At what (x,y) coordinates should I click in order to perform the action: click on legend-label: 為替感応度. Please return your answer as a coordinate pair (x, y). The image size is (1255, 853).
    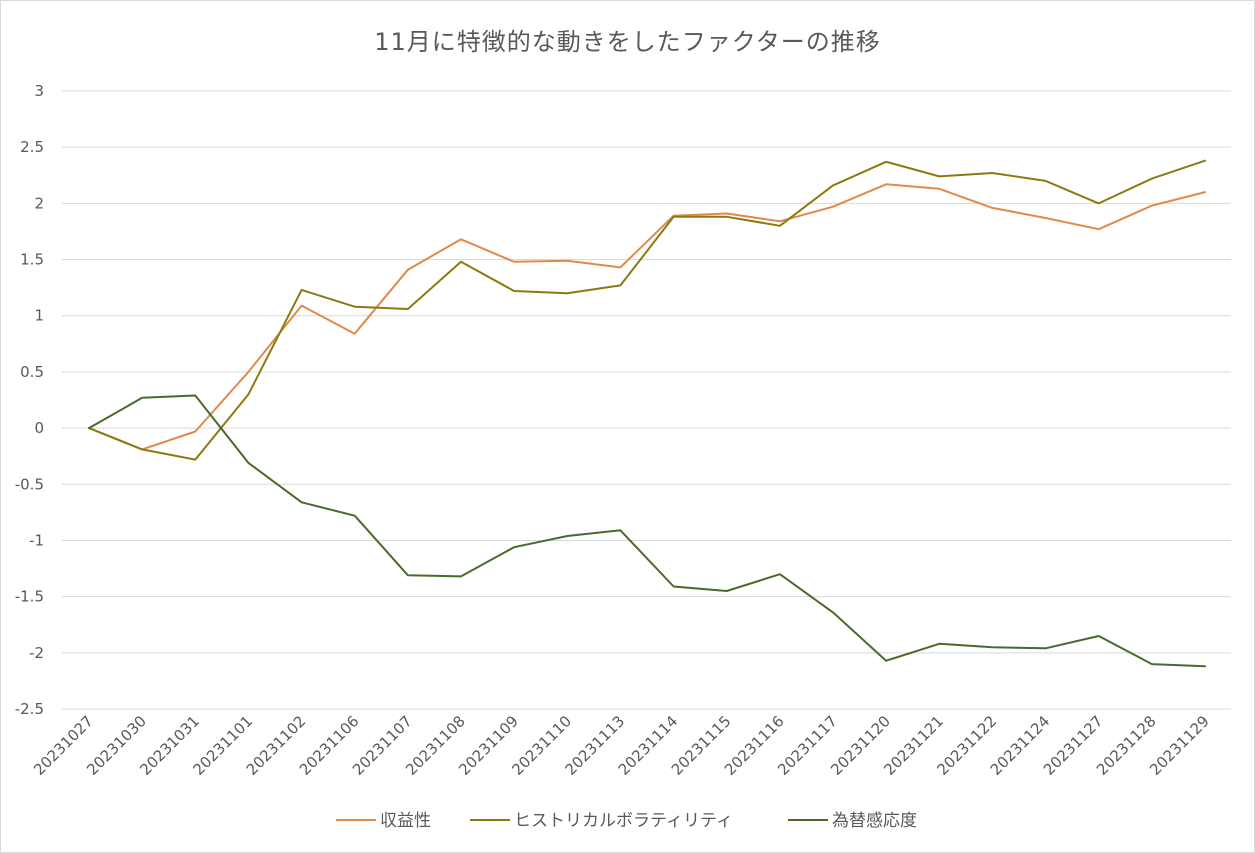
    Looking at the image, I should click on (874, 821).